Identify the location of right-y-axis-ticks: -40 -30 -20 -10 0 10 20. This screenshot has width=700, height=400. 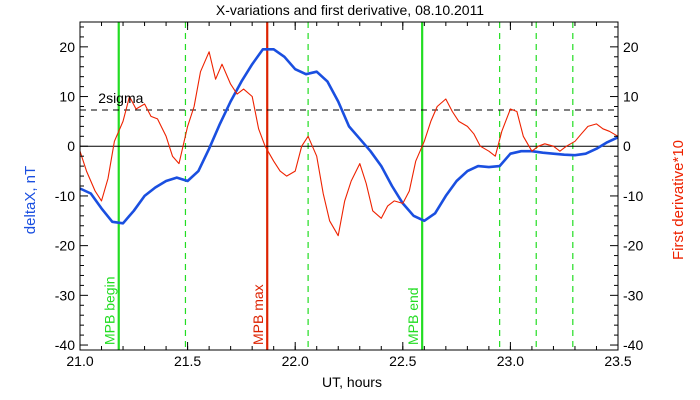
(626, 189).